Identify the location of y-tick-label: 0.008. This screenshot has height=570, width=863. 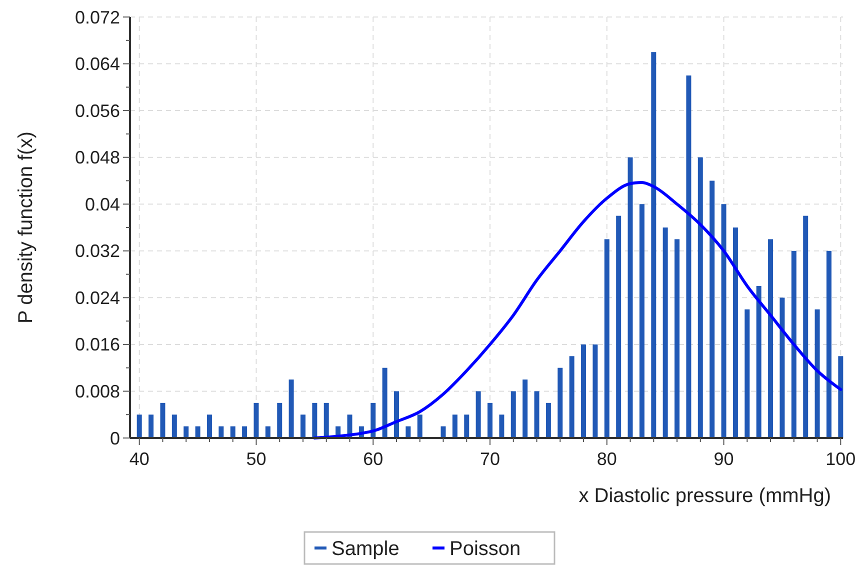
(97, 392).